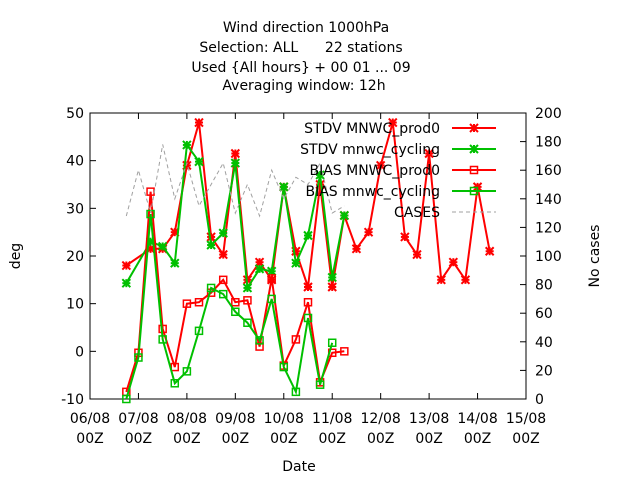 The width and height of the screenshot is (640, 480). What do you see at coordinates (75, 305) in the screenshot?
I see `y-tick-label: 10` at bounding box center [75, 305].